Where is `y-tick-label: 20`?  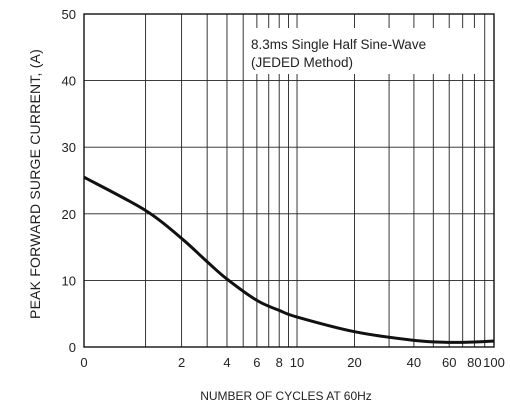 y-tick-label: 20 is located at coordinates (69, 214).